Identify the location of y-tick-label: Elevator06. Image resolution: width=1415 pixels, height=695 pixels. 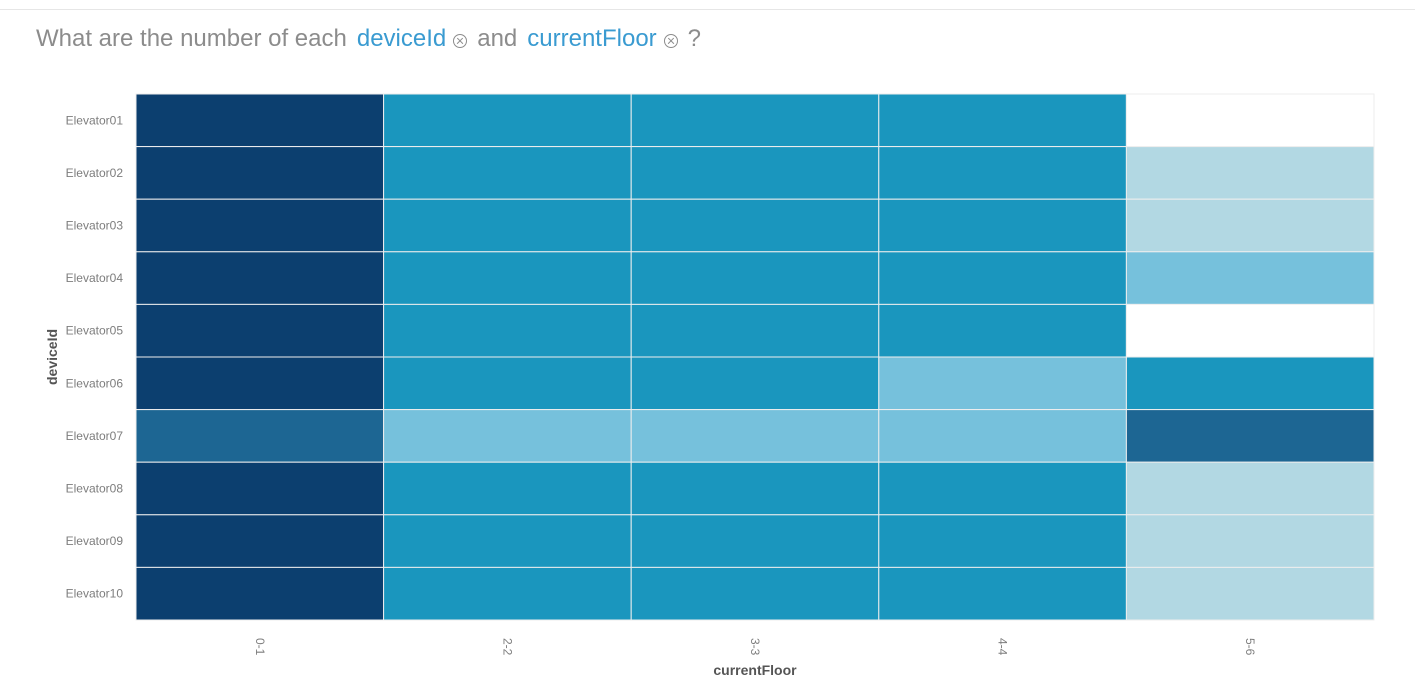
(95, 383).